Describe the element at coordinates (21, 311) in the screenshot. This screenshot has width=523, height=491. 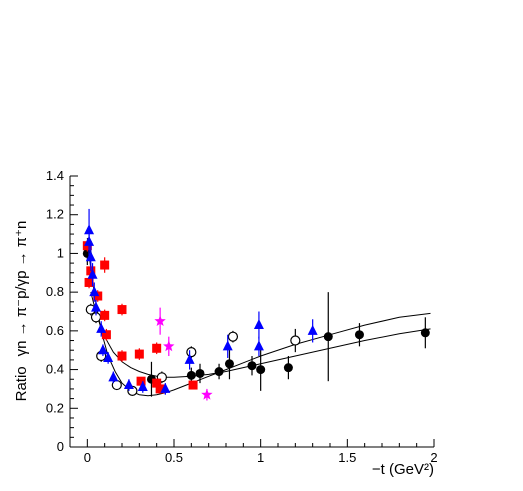
I see `y-axis-label: Ratioγn → π⁻p/γp → π⁺n` at that location.